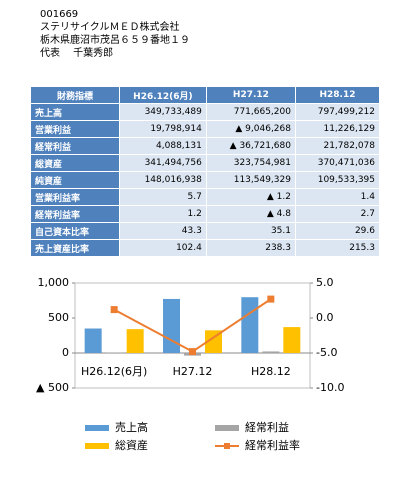  I want to click on table-row: 純資産 148,016,938 113,549,329 109,533,395, so click(205, 180).